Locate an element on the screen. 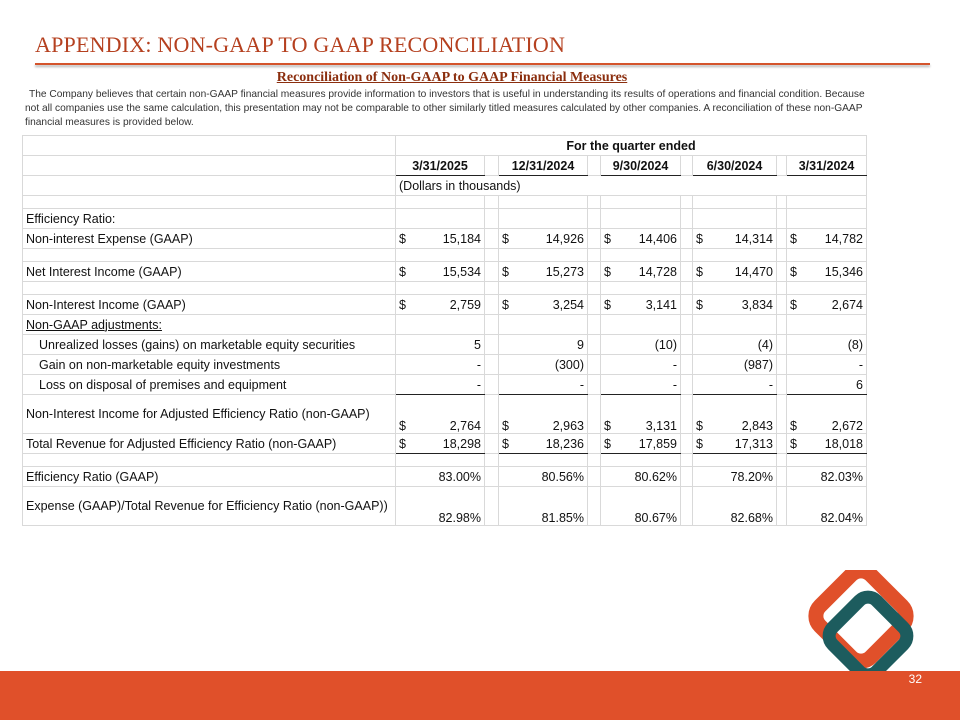  row-label: Non-Interest Income (GAAP) is located at coordinates (209, 304).